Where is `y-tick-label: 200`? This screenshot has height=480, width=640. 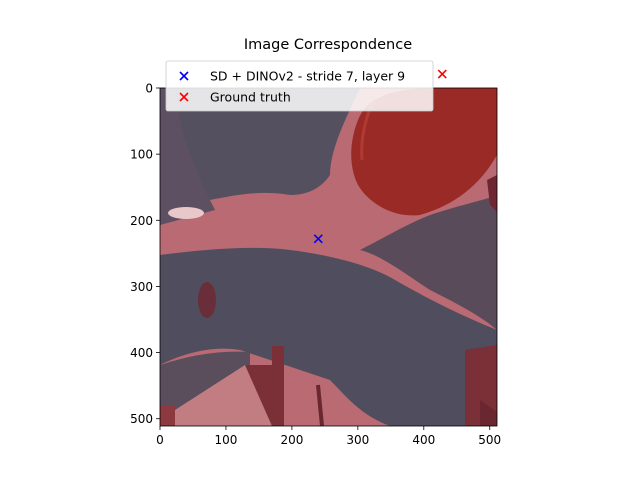 y-tick-label: 200 is located at coordinates (141, 221).